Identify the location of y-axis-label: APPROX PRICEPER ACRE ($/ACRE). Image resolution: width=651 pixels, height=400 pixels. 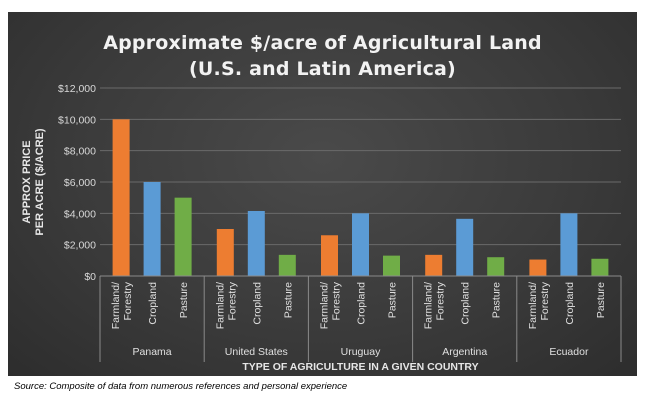
(33, 181).